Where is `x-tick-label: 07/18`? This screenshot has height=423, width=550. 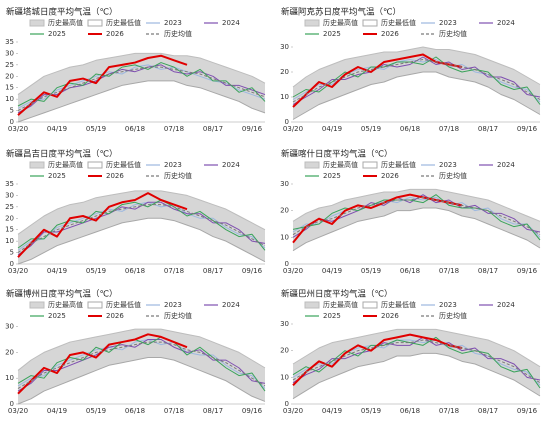
x-tick-label: 07/18 is located at coordinates (449, 129).